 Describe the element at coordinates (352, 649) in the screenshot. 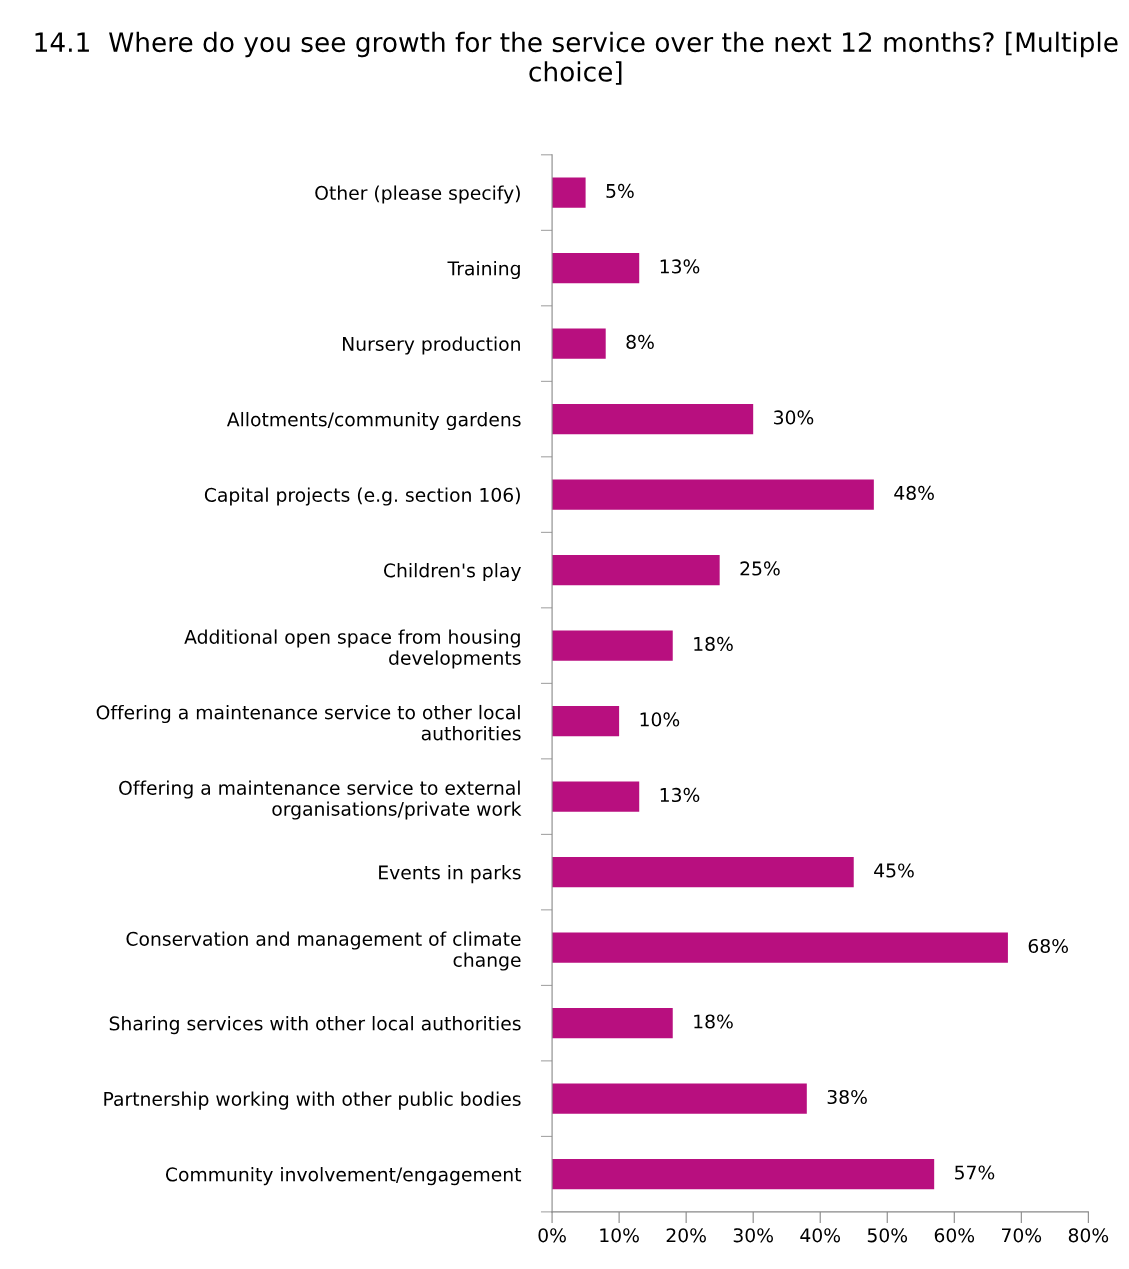

I see `y-tick-label: Additional open space from housing developments` at that location.